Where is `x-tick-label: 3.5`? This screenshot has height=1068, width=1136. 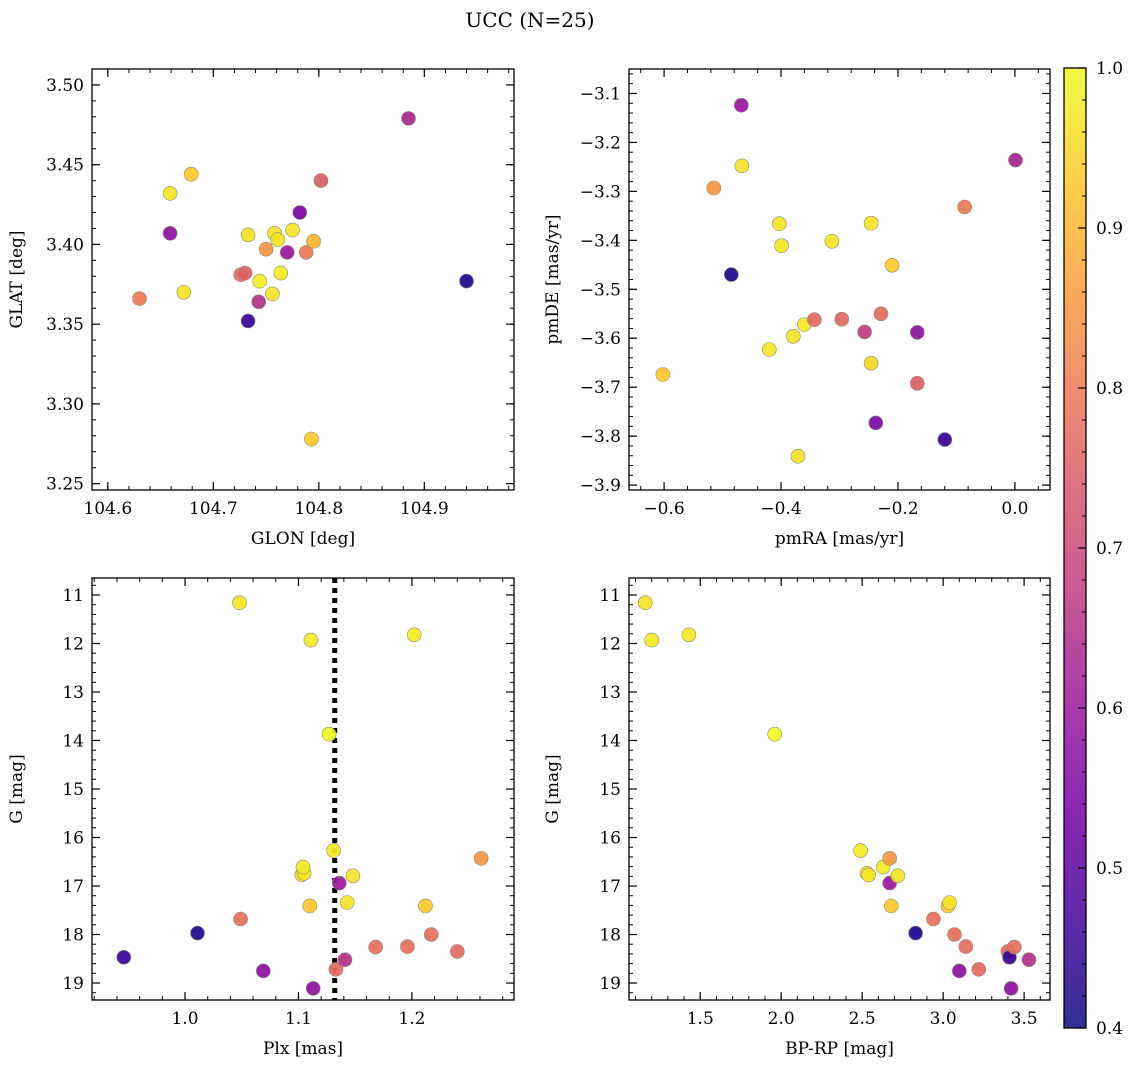
x-tick-label: 3.5 is located at coordinates (1024, 1019).